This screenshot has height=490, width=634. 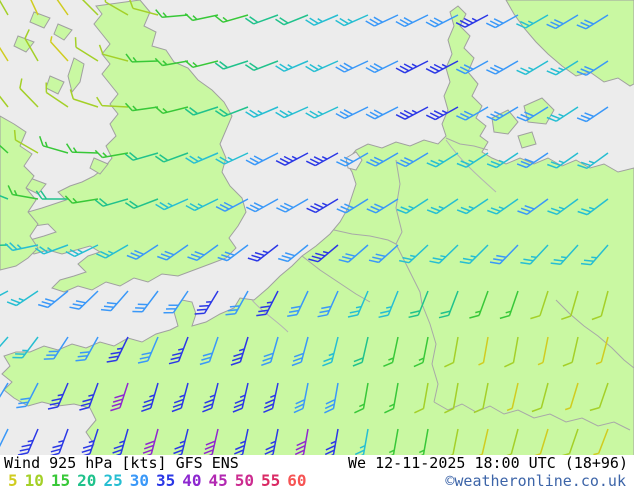 What do you see at coordinates (594, 334) in the screenshot?
I see `border-germany-czechia` at bounding box center [594, 334].